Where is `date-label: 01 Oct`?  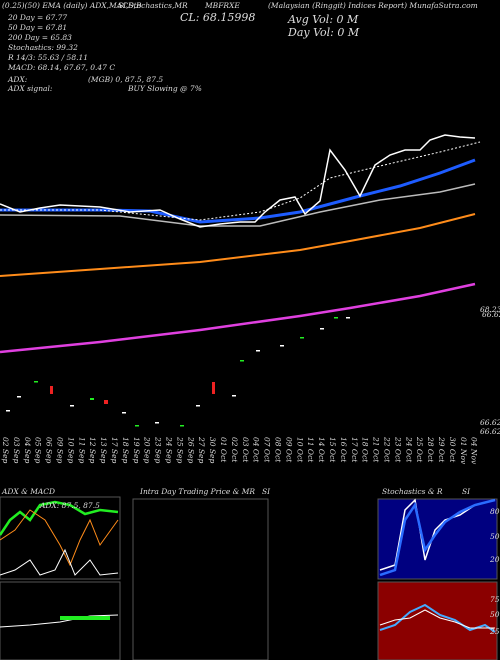 date-label: 01 Oct is located at coordinates (223, 450).